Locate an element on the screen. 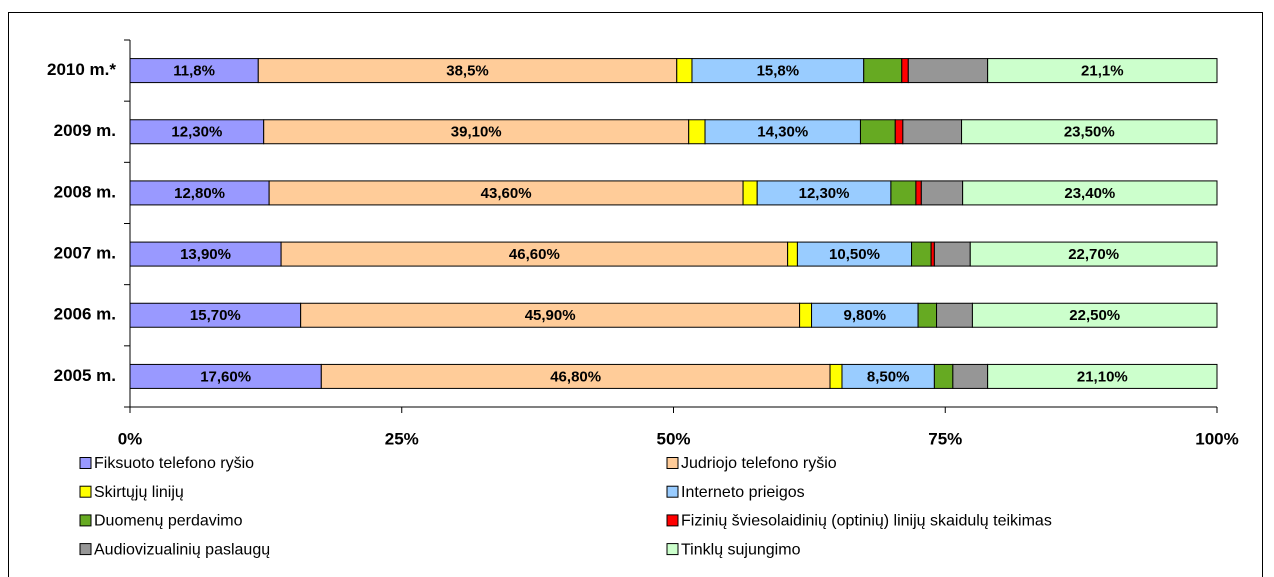 This screenshot has width=1274, height=577. x-tick-label: 75% is located at coordinates (945, 438).